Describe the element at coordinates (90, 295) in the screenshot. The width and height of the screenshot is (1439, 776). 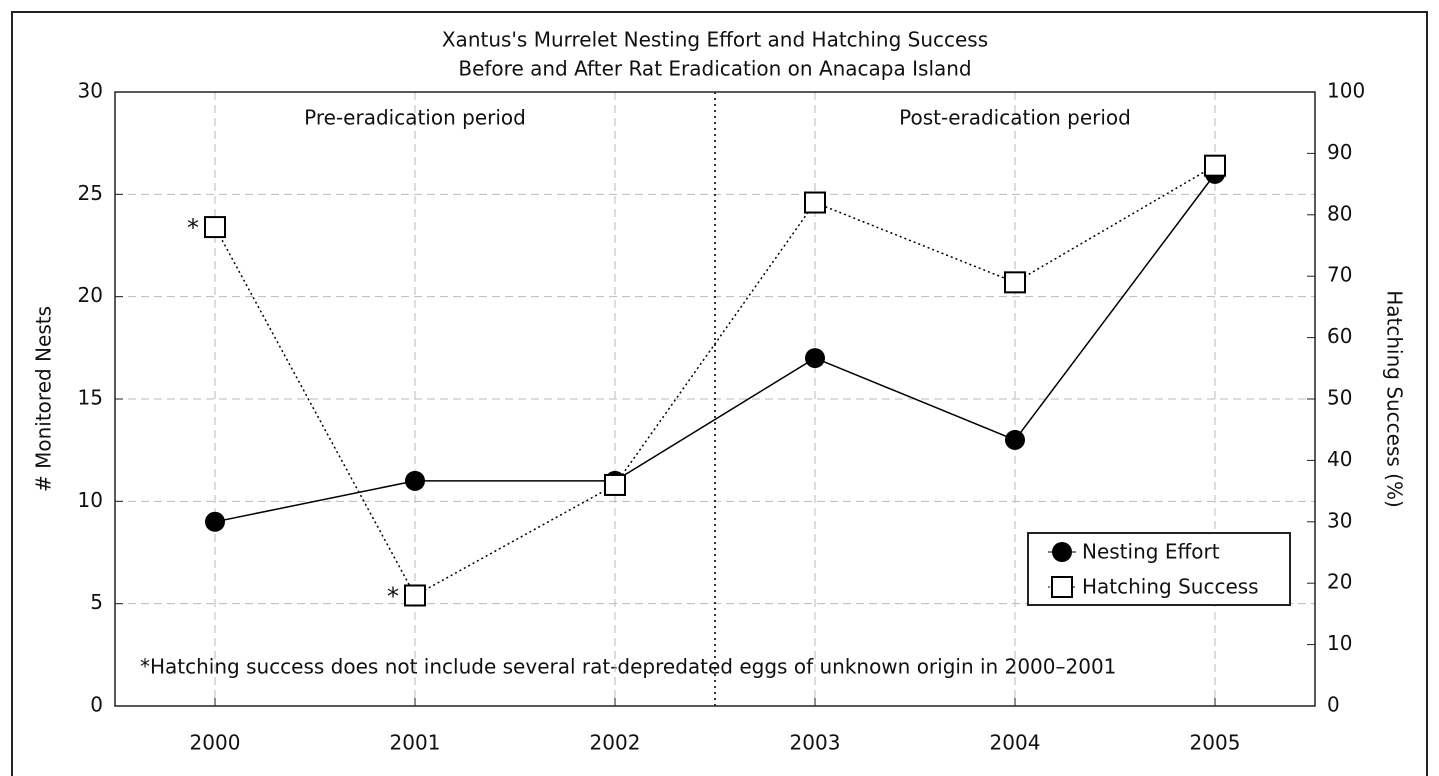
I see `y-tick-label: 20` at that location.